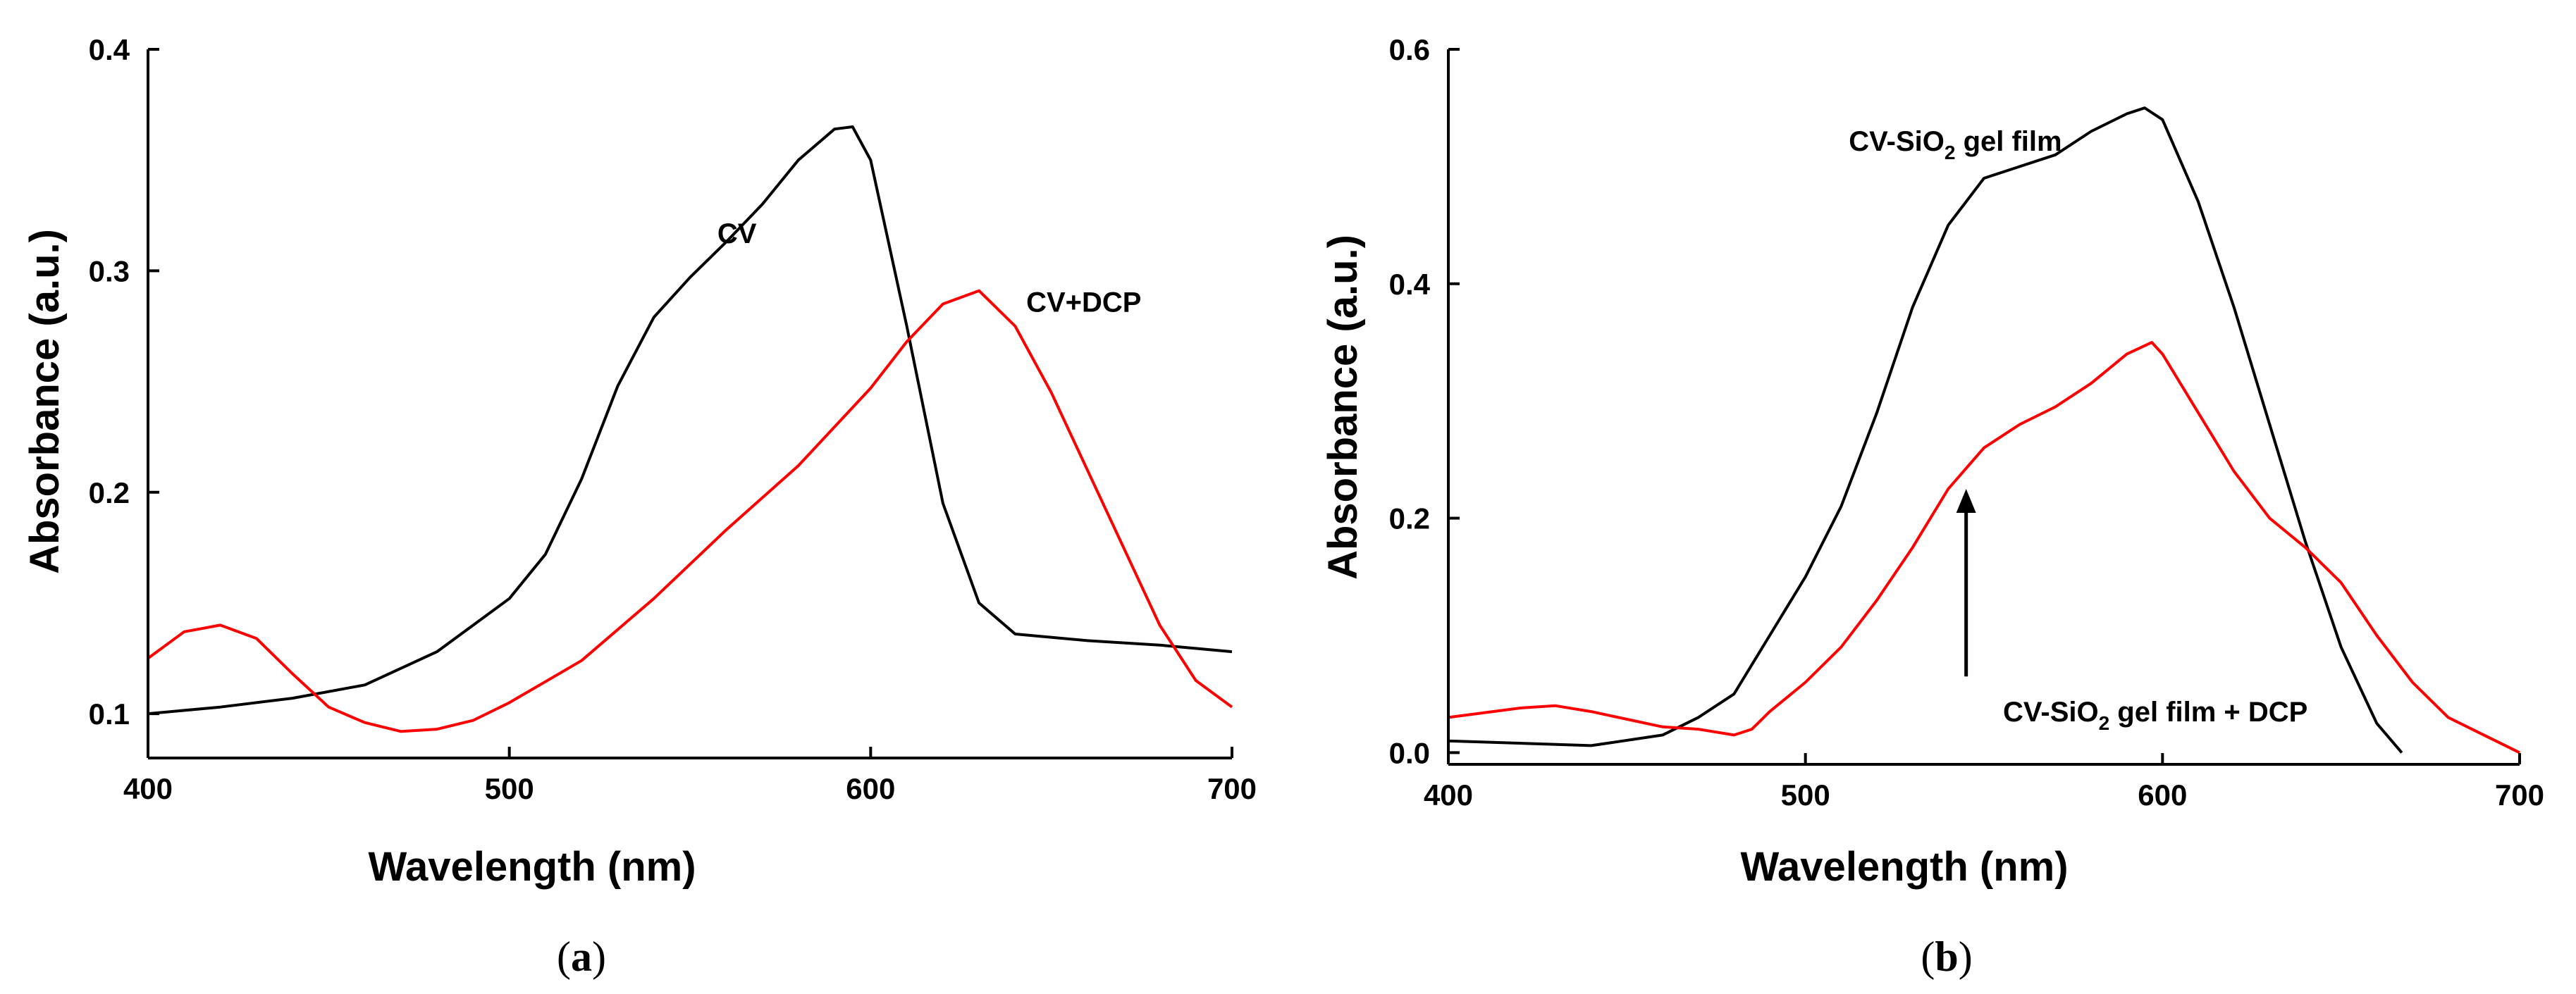 This screenshot has height=994, width=2576. Describe the element at coordinates (2155, 715) in the screenshot. I see `panel-b-cv-sio2-gel-film-dcp-label: CV-SiO2 gel film + DCP` at that location.